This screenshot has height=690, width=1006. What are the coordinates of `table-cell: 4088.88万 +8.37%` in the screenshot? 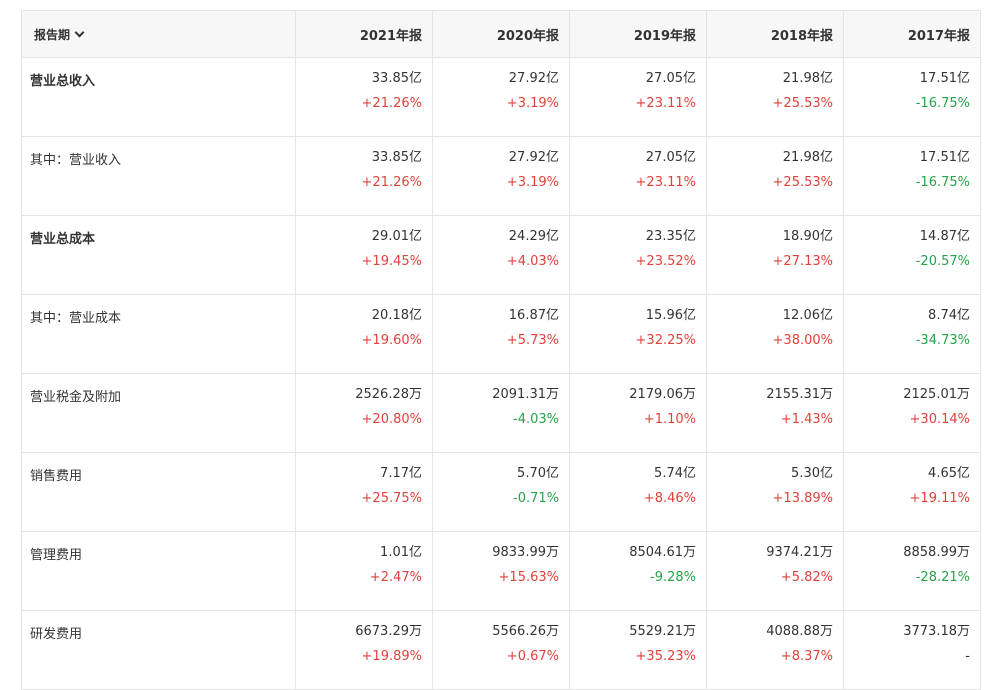 It's located at (775, 650).